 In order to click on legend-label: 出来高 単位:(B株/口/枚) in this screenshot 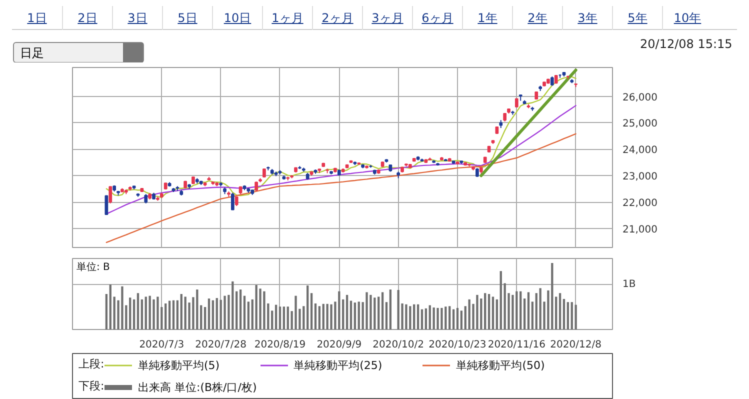, I will do `click(197, 387)`.